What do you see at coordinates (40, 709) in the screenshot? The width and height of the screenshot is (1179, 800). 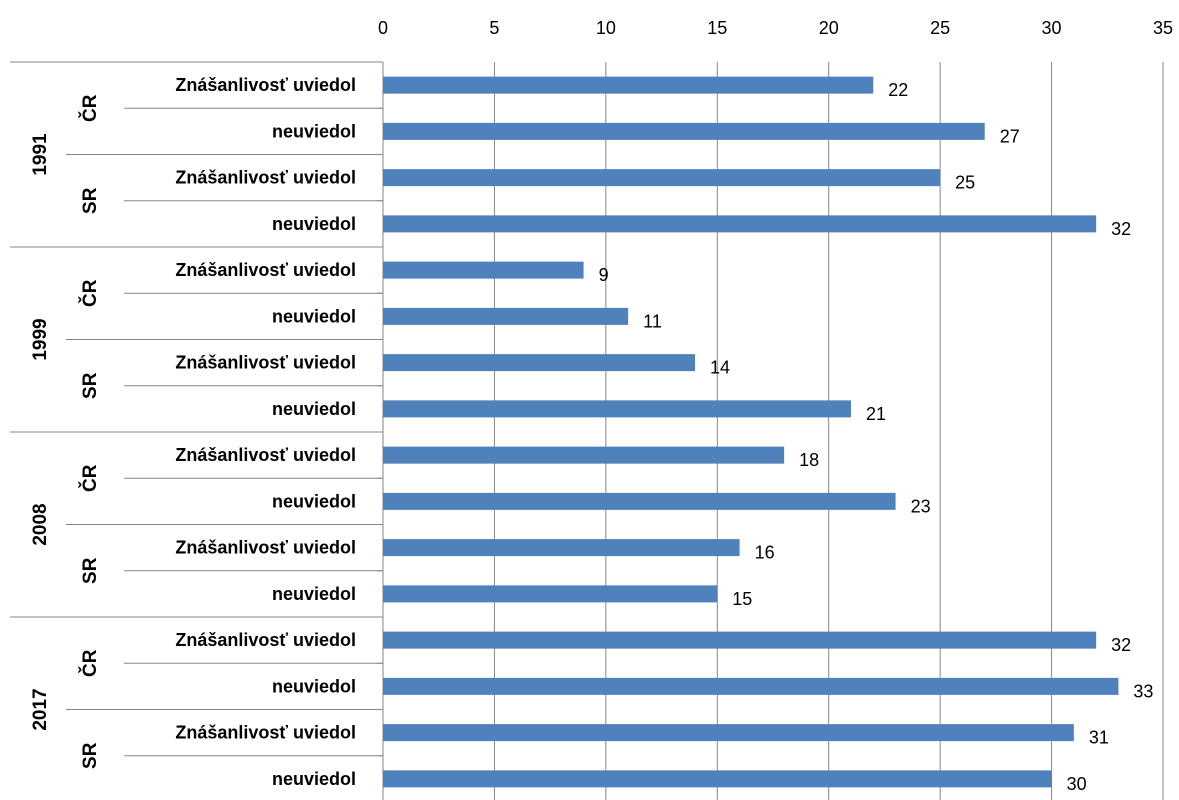 I see `year-label: 2017` at bounding box center [40, 709].